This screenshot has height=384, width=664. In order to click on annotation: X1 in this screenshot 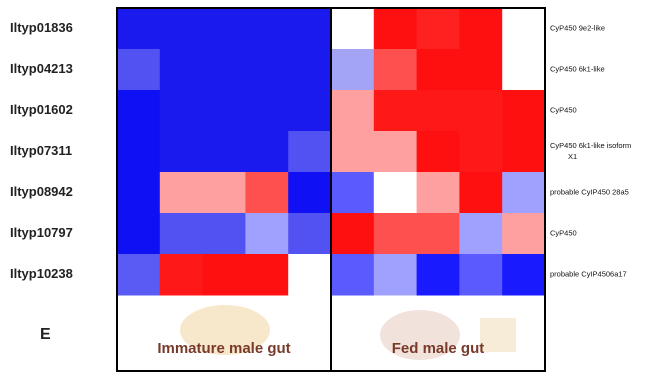, I will do `click(572, 156)`.